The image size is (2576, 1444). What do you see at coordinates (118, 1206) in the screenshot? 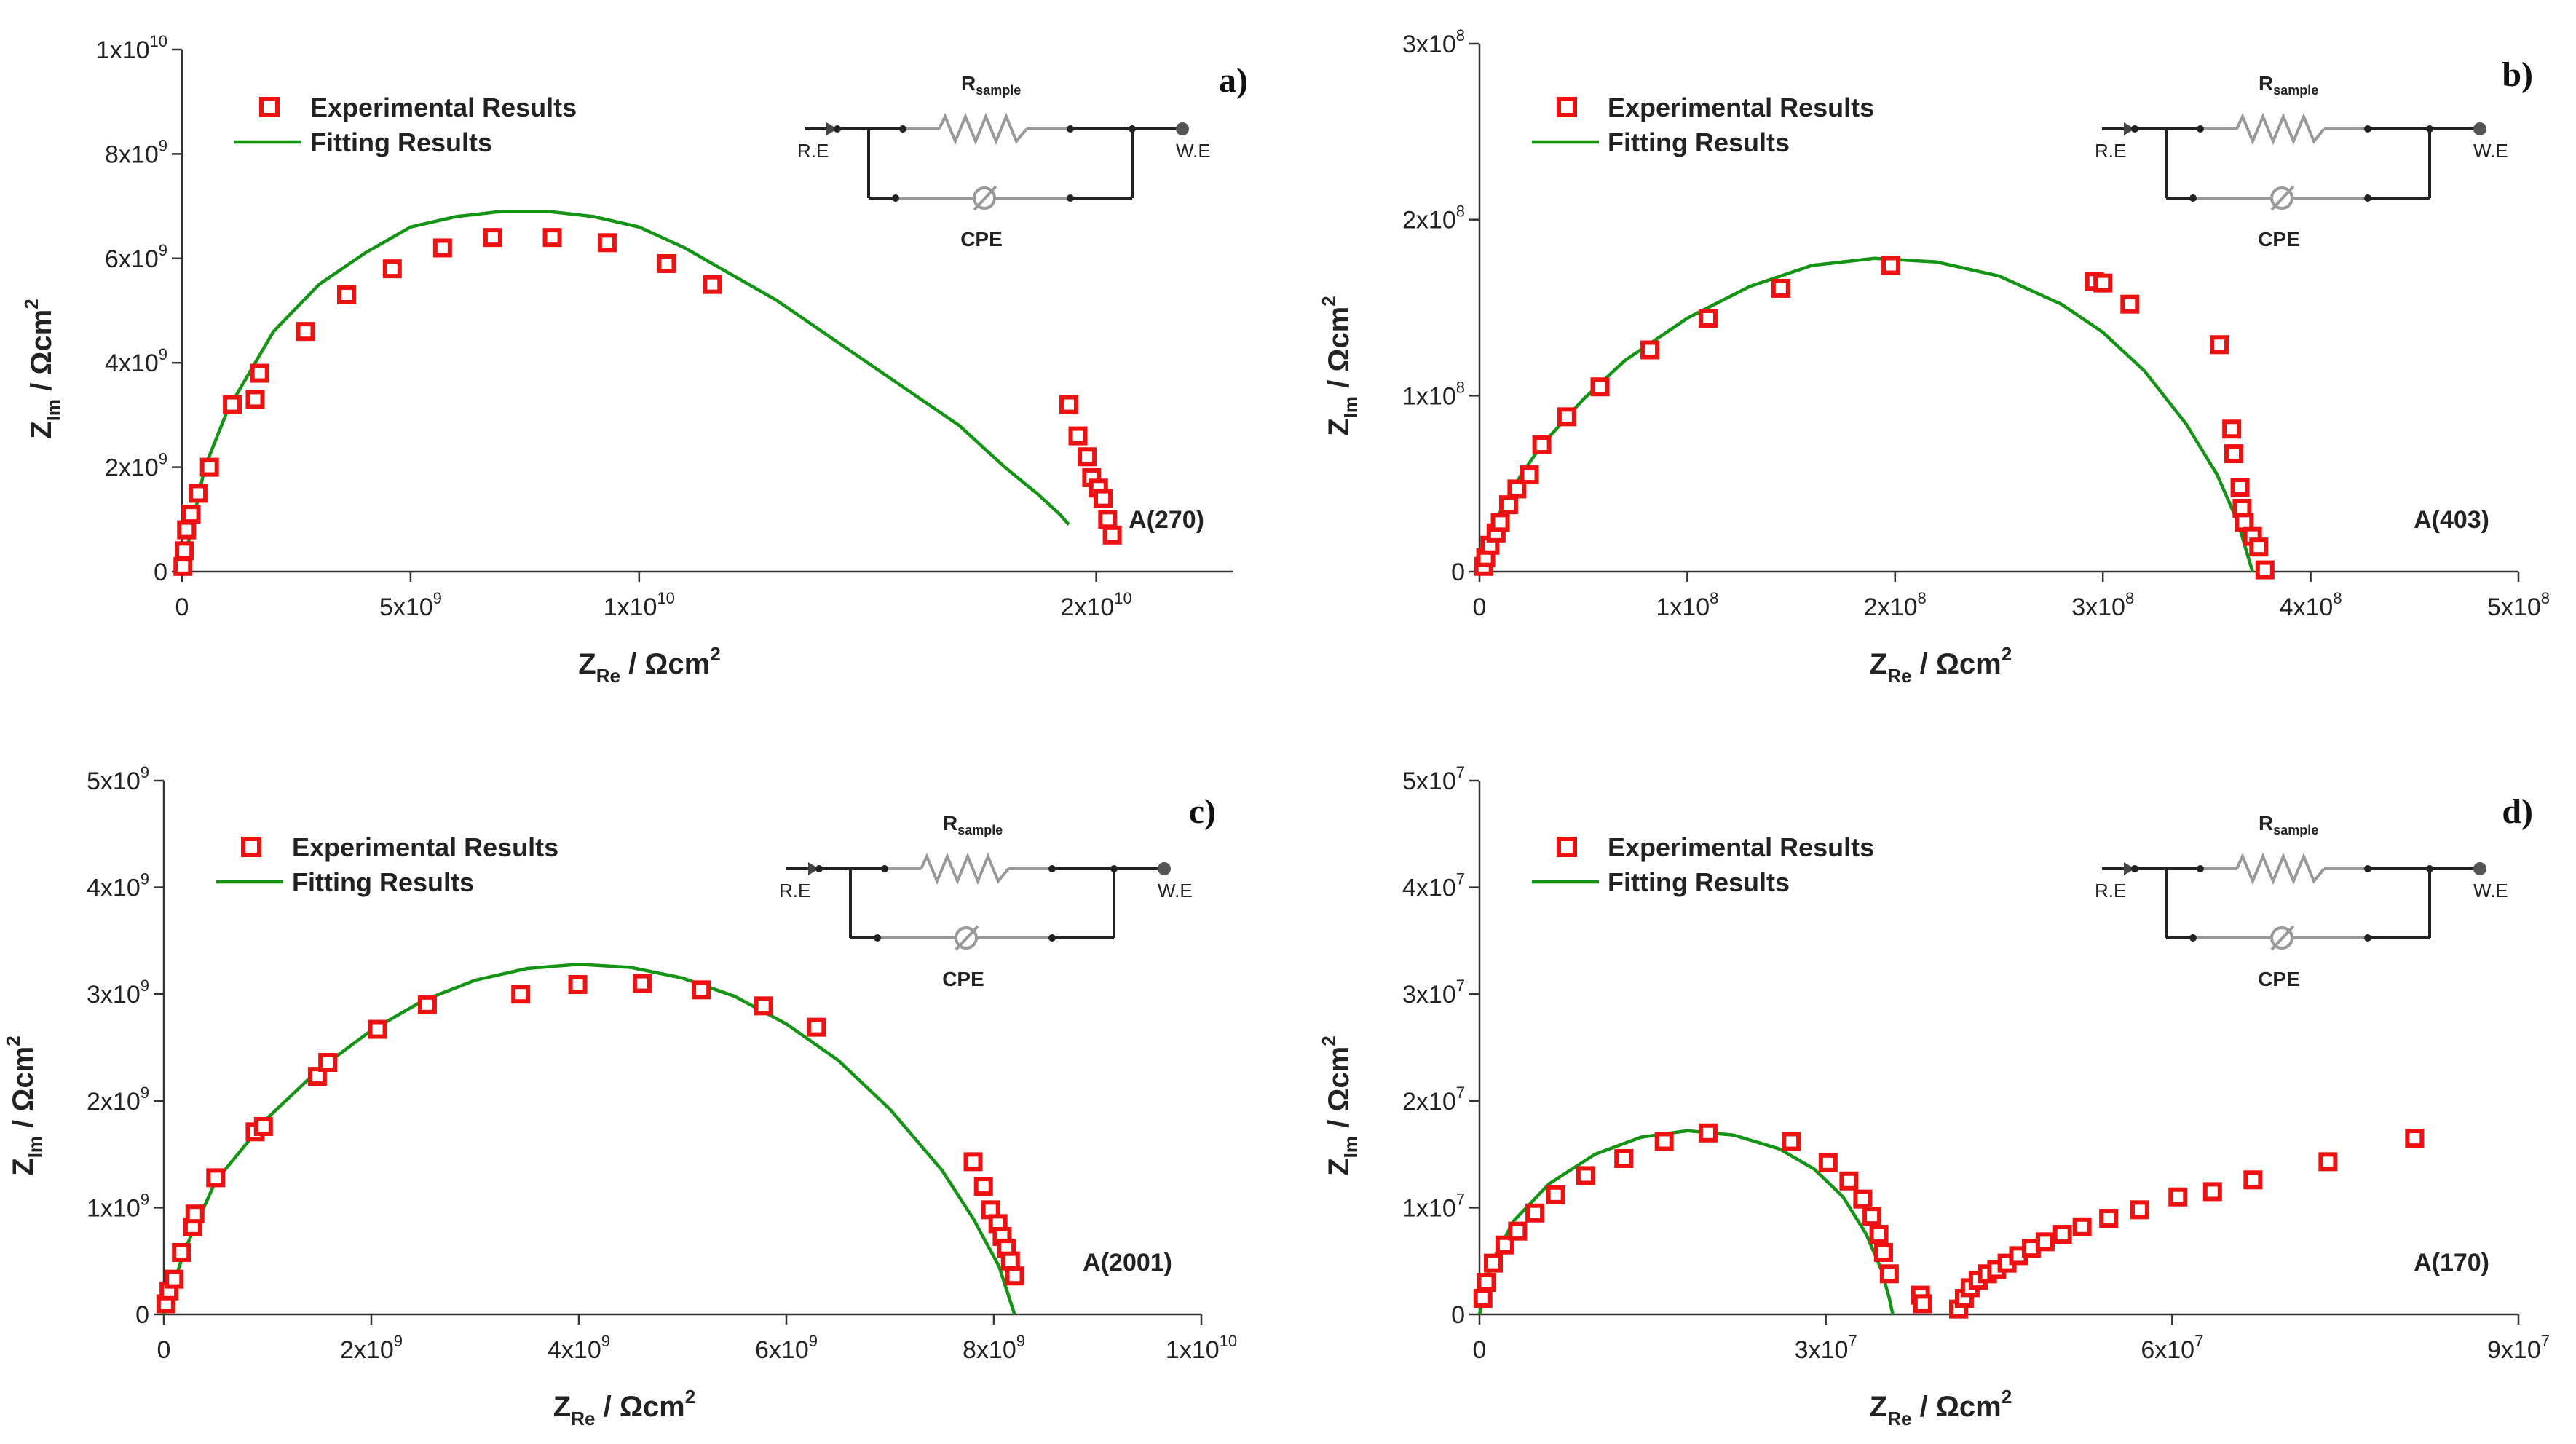
I see `y-tick-label: 1x10⁹` at bounding box center [118, 1206].